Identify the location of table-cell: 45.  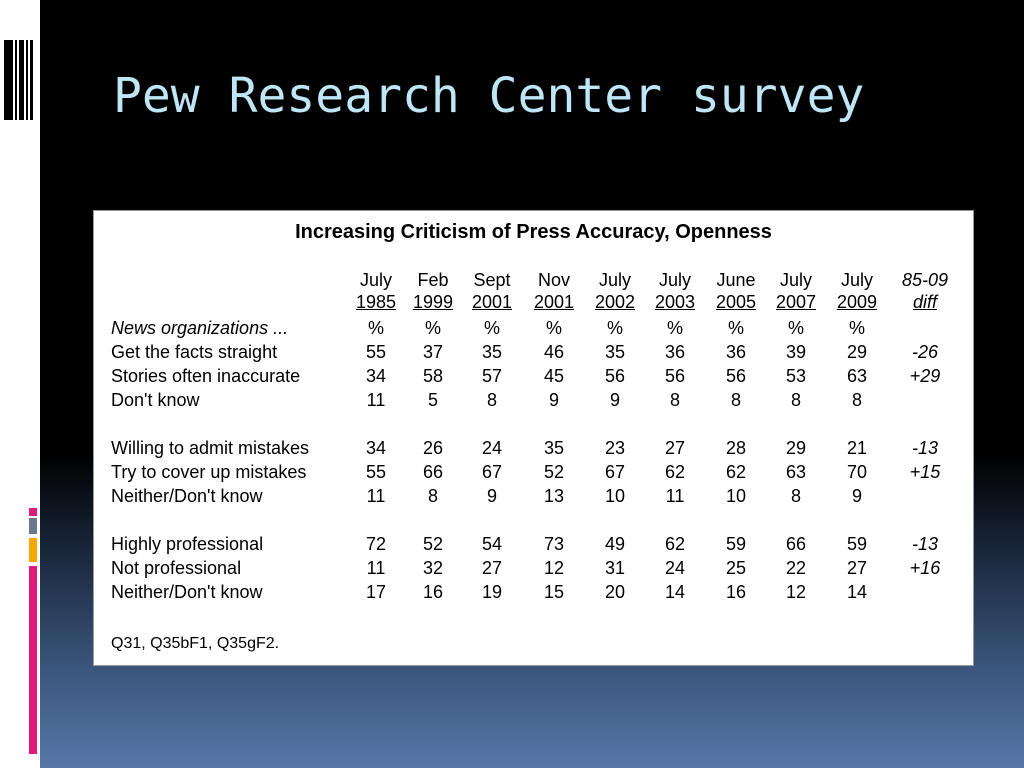
(554, 376).